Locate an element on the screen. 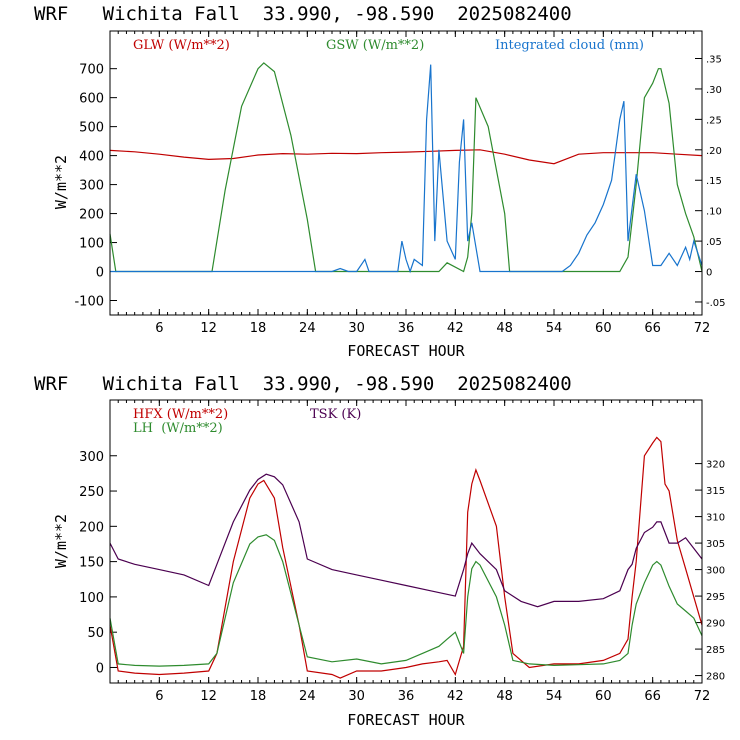  top-y2tick-label: -.05 is located at coordinates (716, 303).